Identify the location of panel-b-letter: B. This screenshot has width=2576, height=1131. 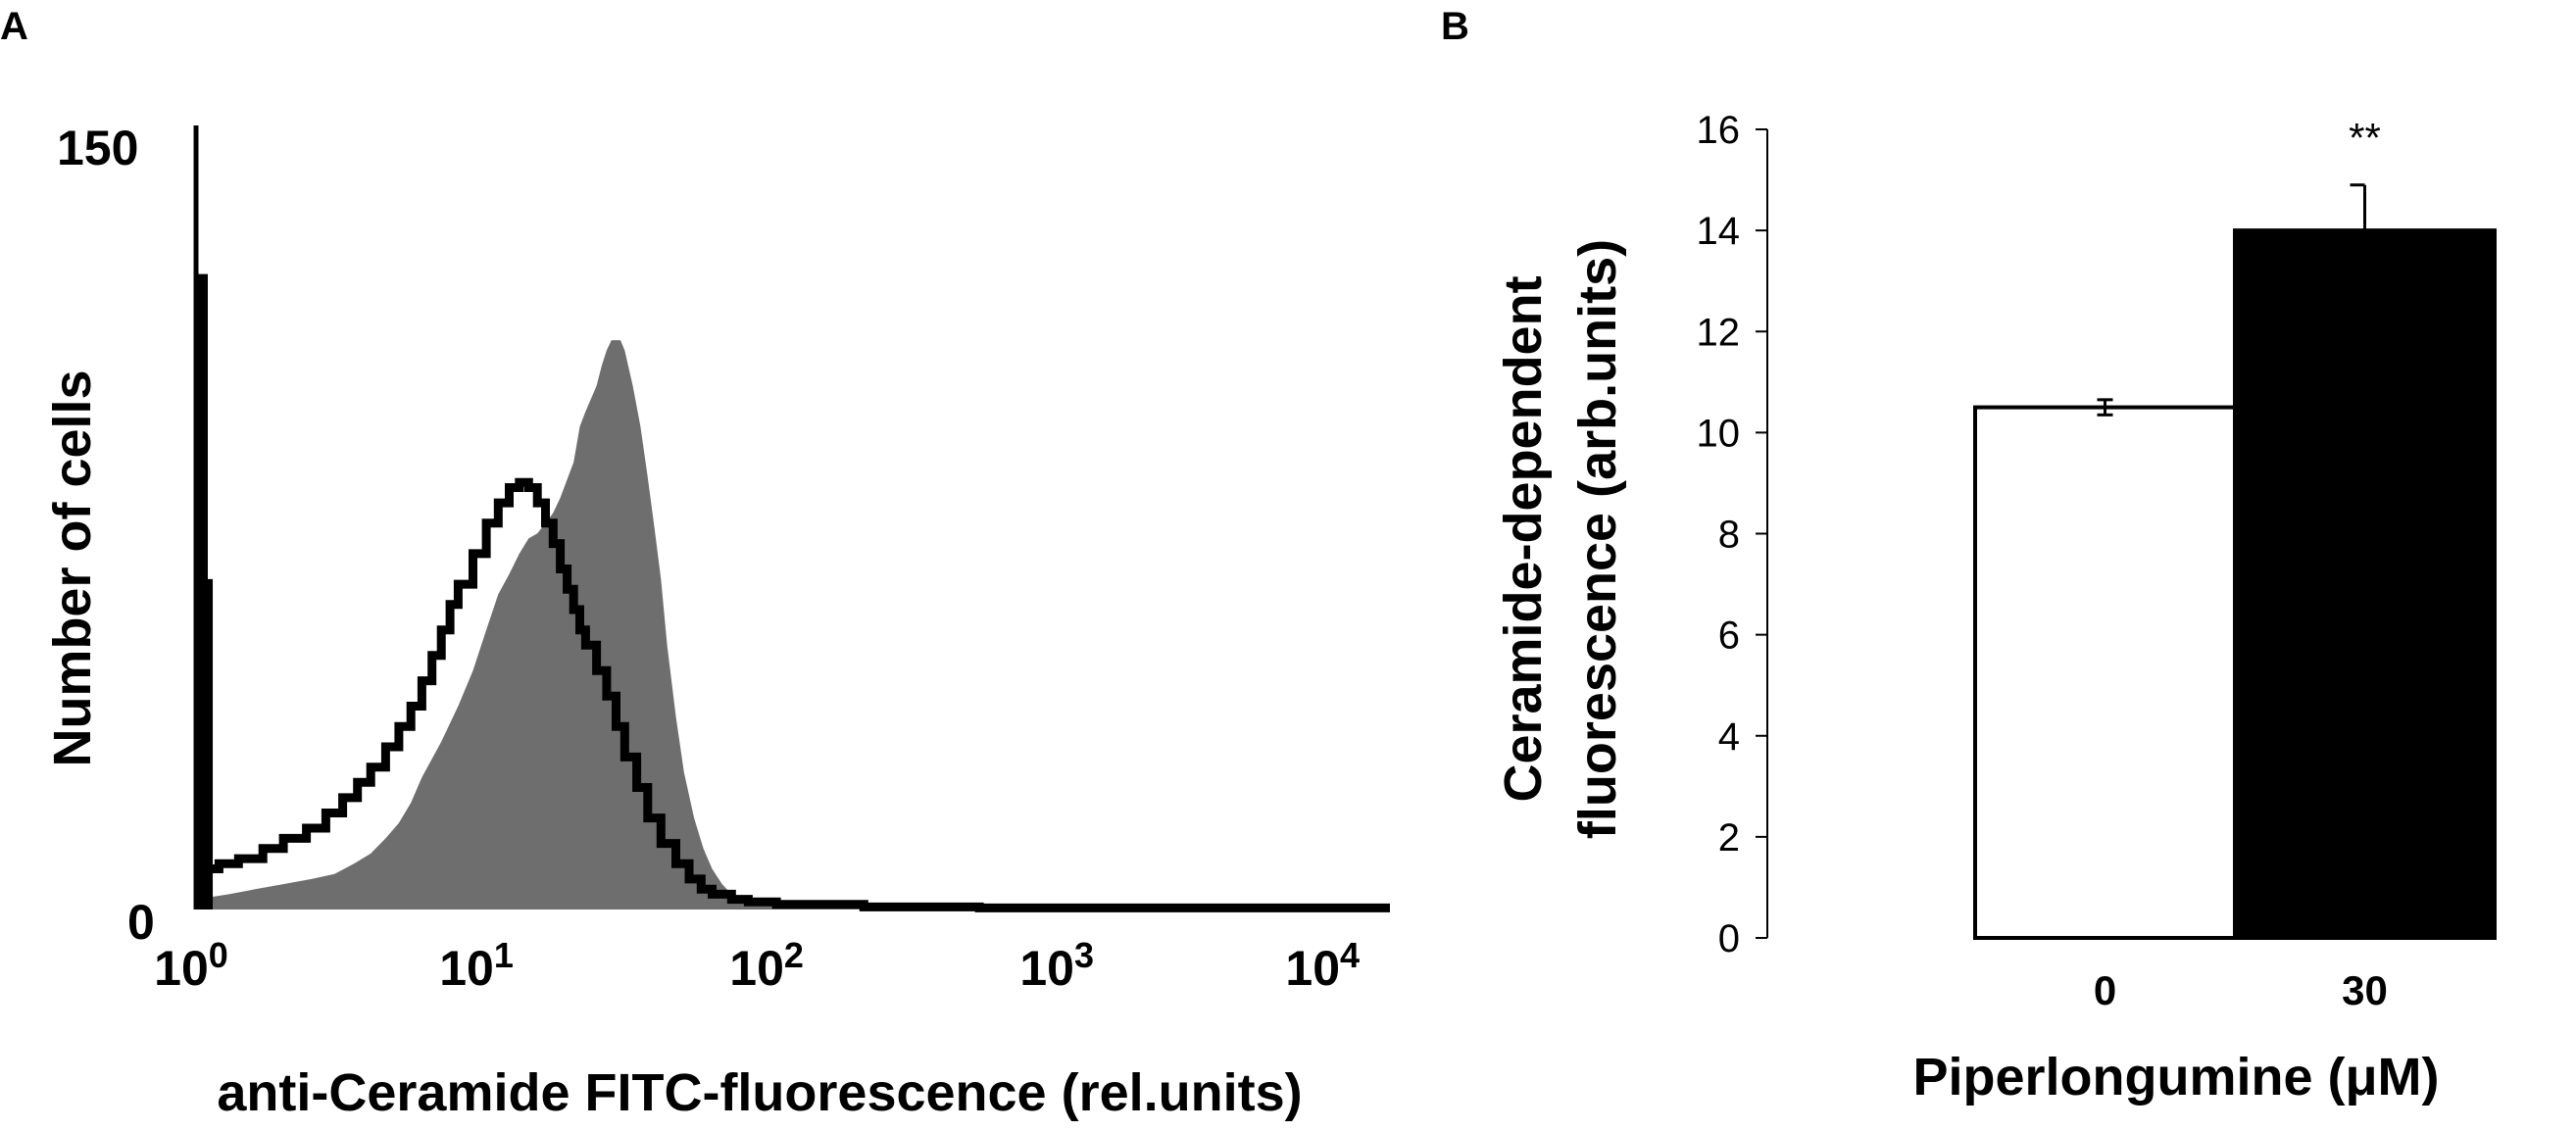
(1455, 26).